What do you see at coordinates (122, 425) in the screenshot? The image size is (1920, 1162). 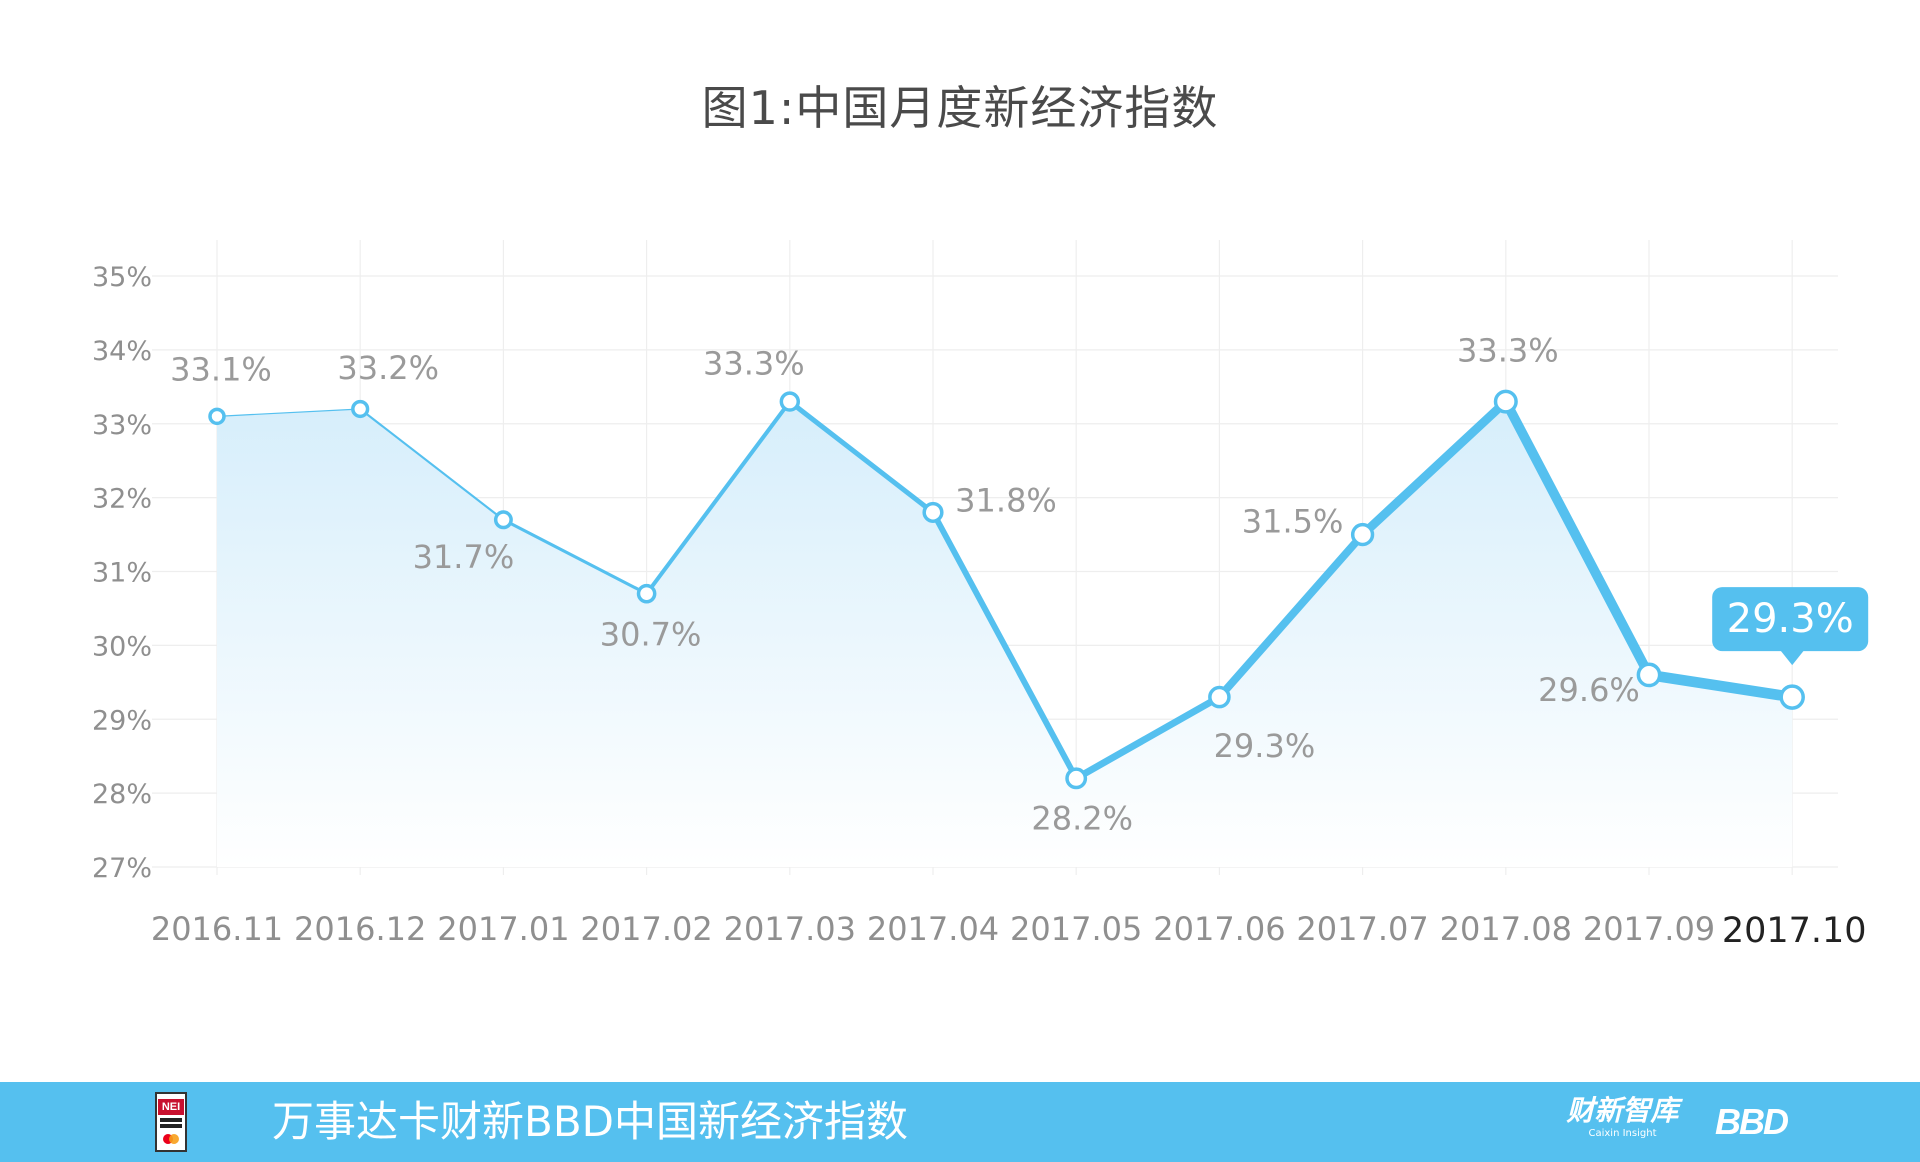 I see `y-tick-label: 33%` at bounding box center [122, 425].